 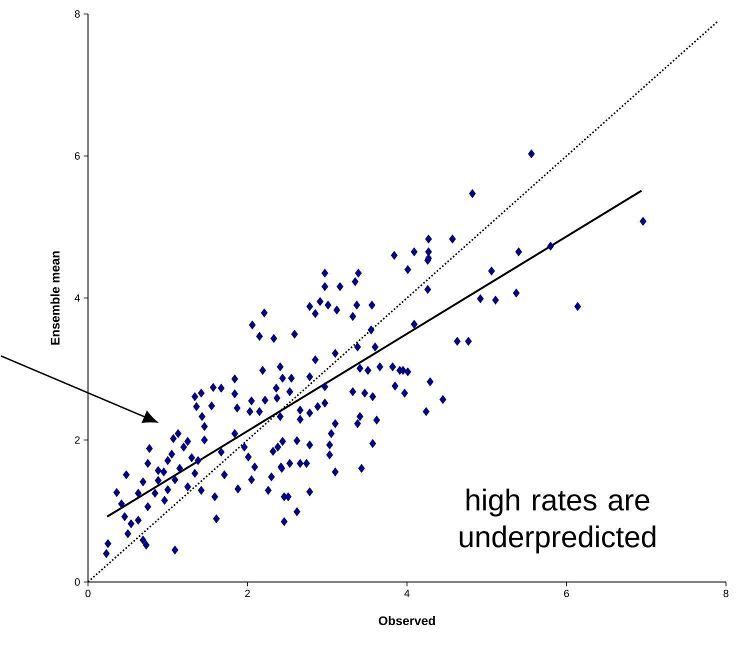 What do you see at coordinates (77, 298) in the screenshot?
I see `y-tick-label: 4` at bounding box center [77, 298].